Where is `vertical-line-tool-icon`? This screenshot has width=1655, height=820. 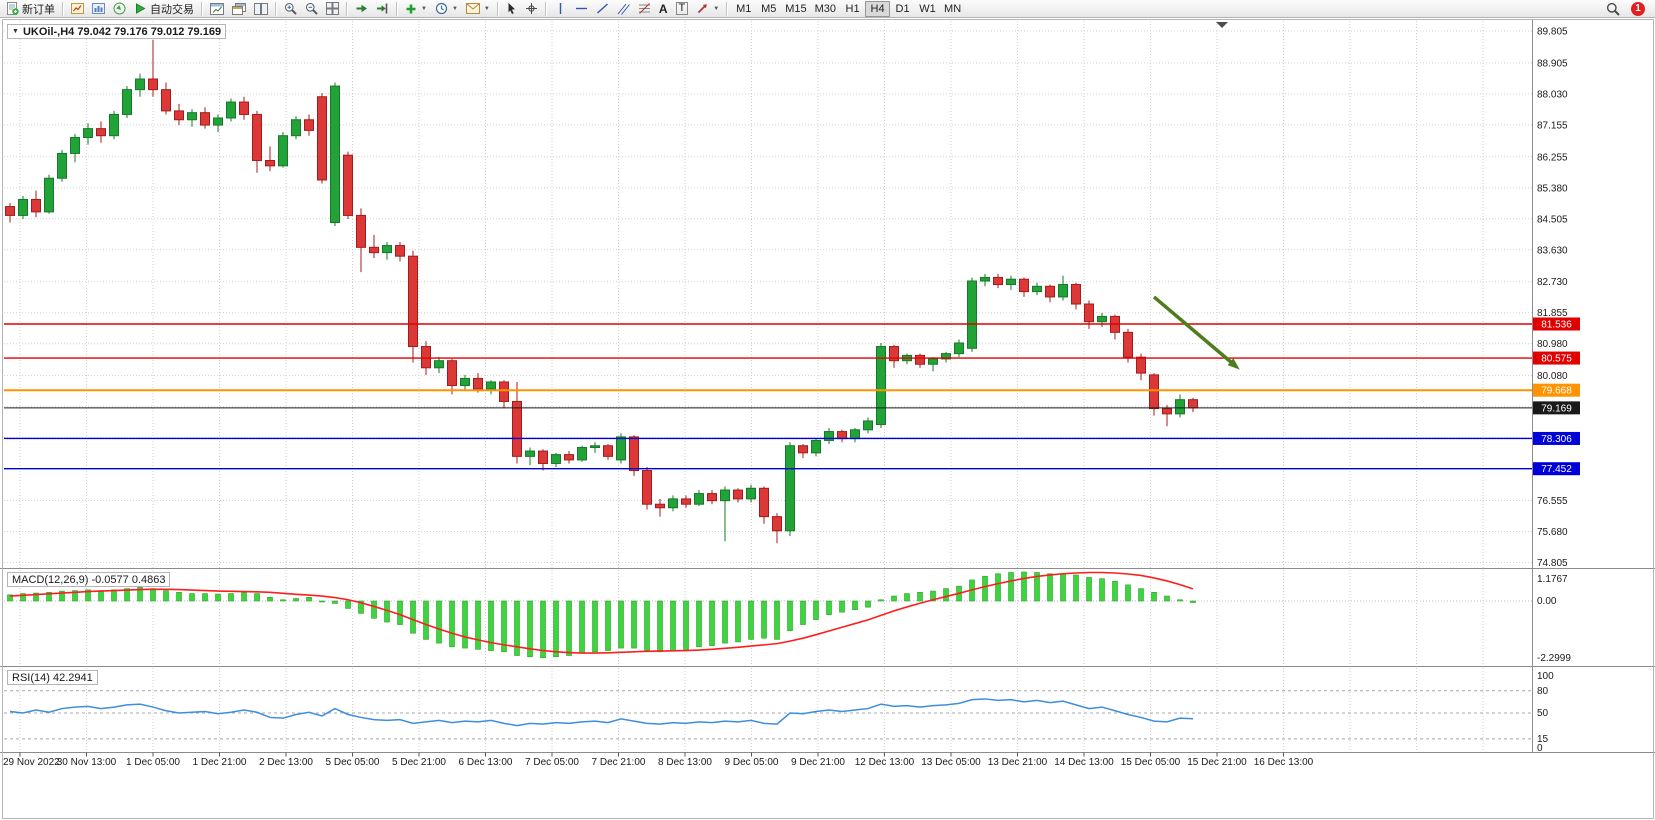 vertical-line-tool-icon is located at coordinates (560, 8).